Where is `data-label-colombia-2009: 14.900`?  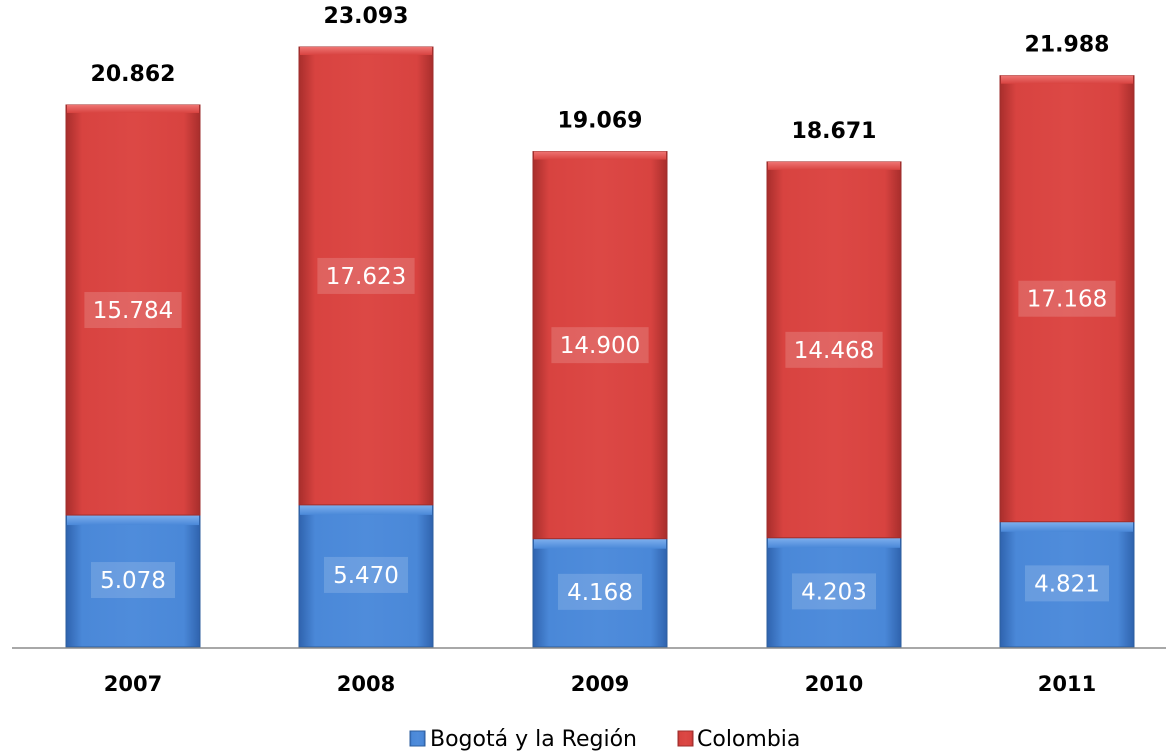 data-label-colombia-2009: 14.900 is located at coordinates (600, 346).